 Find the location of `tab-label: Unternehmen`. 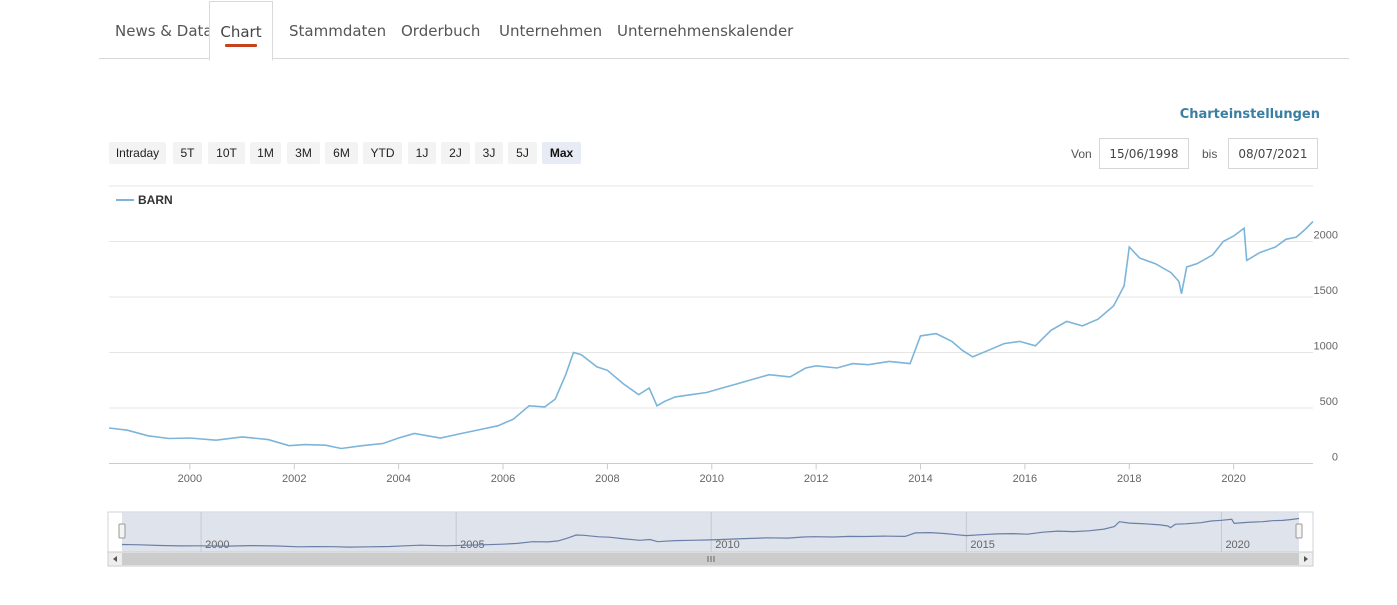

tab-label: Unternehmen is located at coordinates (551, 31).